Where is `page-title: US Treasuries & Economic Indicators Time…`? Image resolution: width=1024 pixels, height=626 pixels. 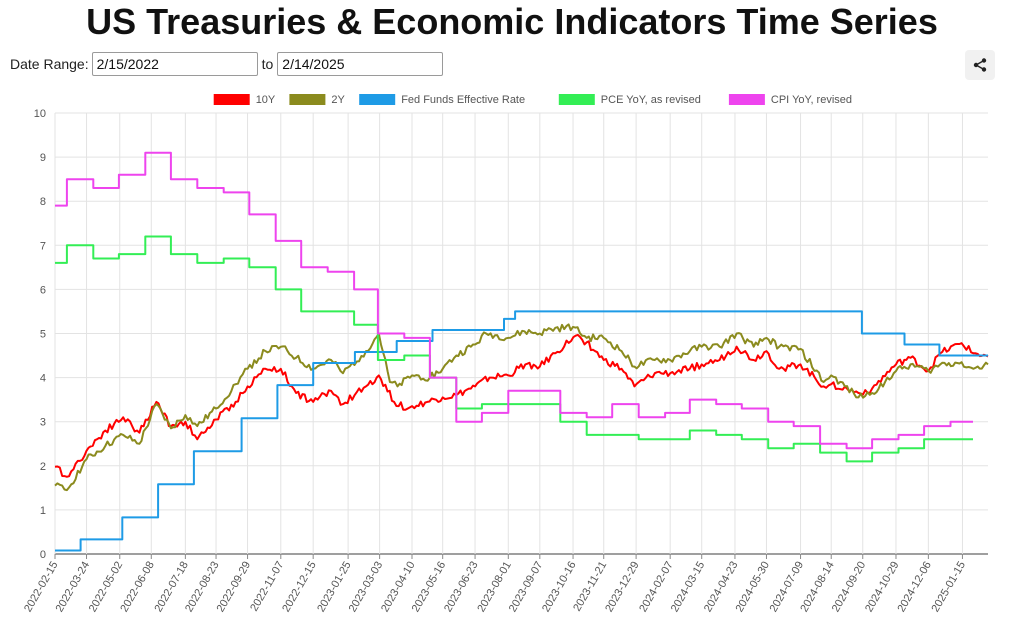 page-title: US Treasuries & Economic Indicators Time… is located at coordinates (512, 21).